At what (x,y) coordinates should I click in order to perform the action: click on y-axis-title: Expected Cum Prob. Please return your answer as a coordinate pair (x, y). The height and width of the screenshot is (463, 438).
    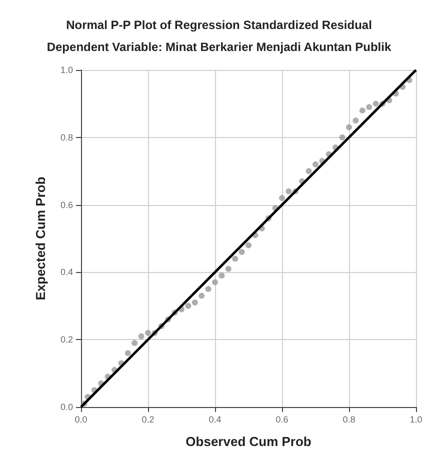
    Looking at the image, I should click on (40, 238).